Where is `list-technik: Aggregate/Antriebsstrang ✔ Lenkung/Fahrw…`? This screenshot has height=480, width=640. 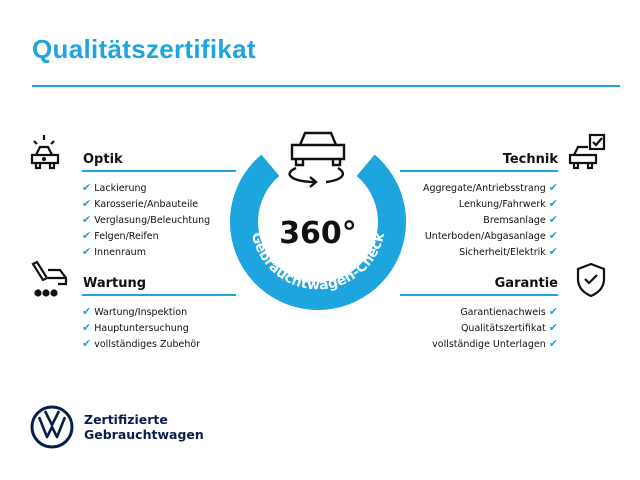
list-technik: Aggregate/Antriebsstrang ✔ Lenkung/Fahrw… is located at coordinates (490, 220).